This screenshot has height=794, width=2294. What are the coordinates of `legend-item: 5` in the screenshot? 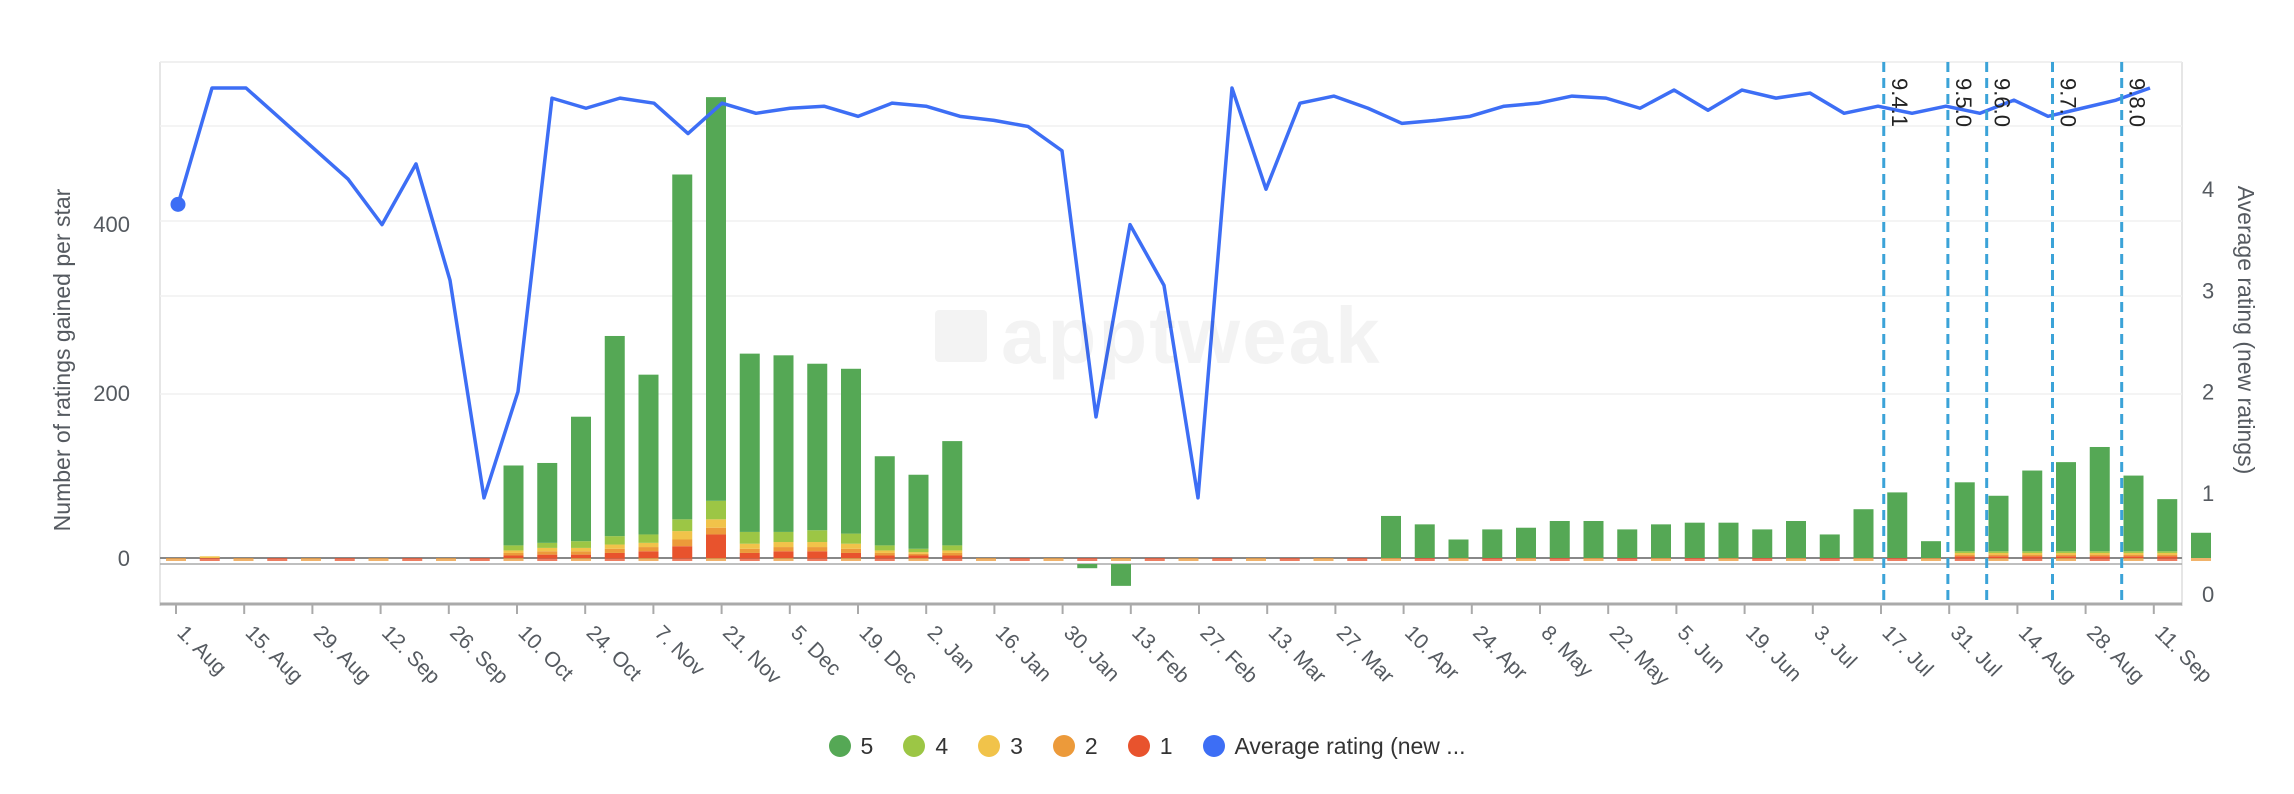 It's located at (851, 746).